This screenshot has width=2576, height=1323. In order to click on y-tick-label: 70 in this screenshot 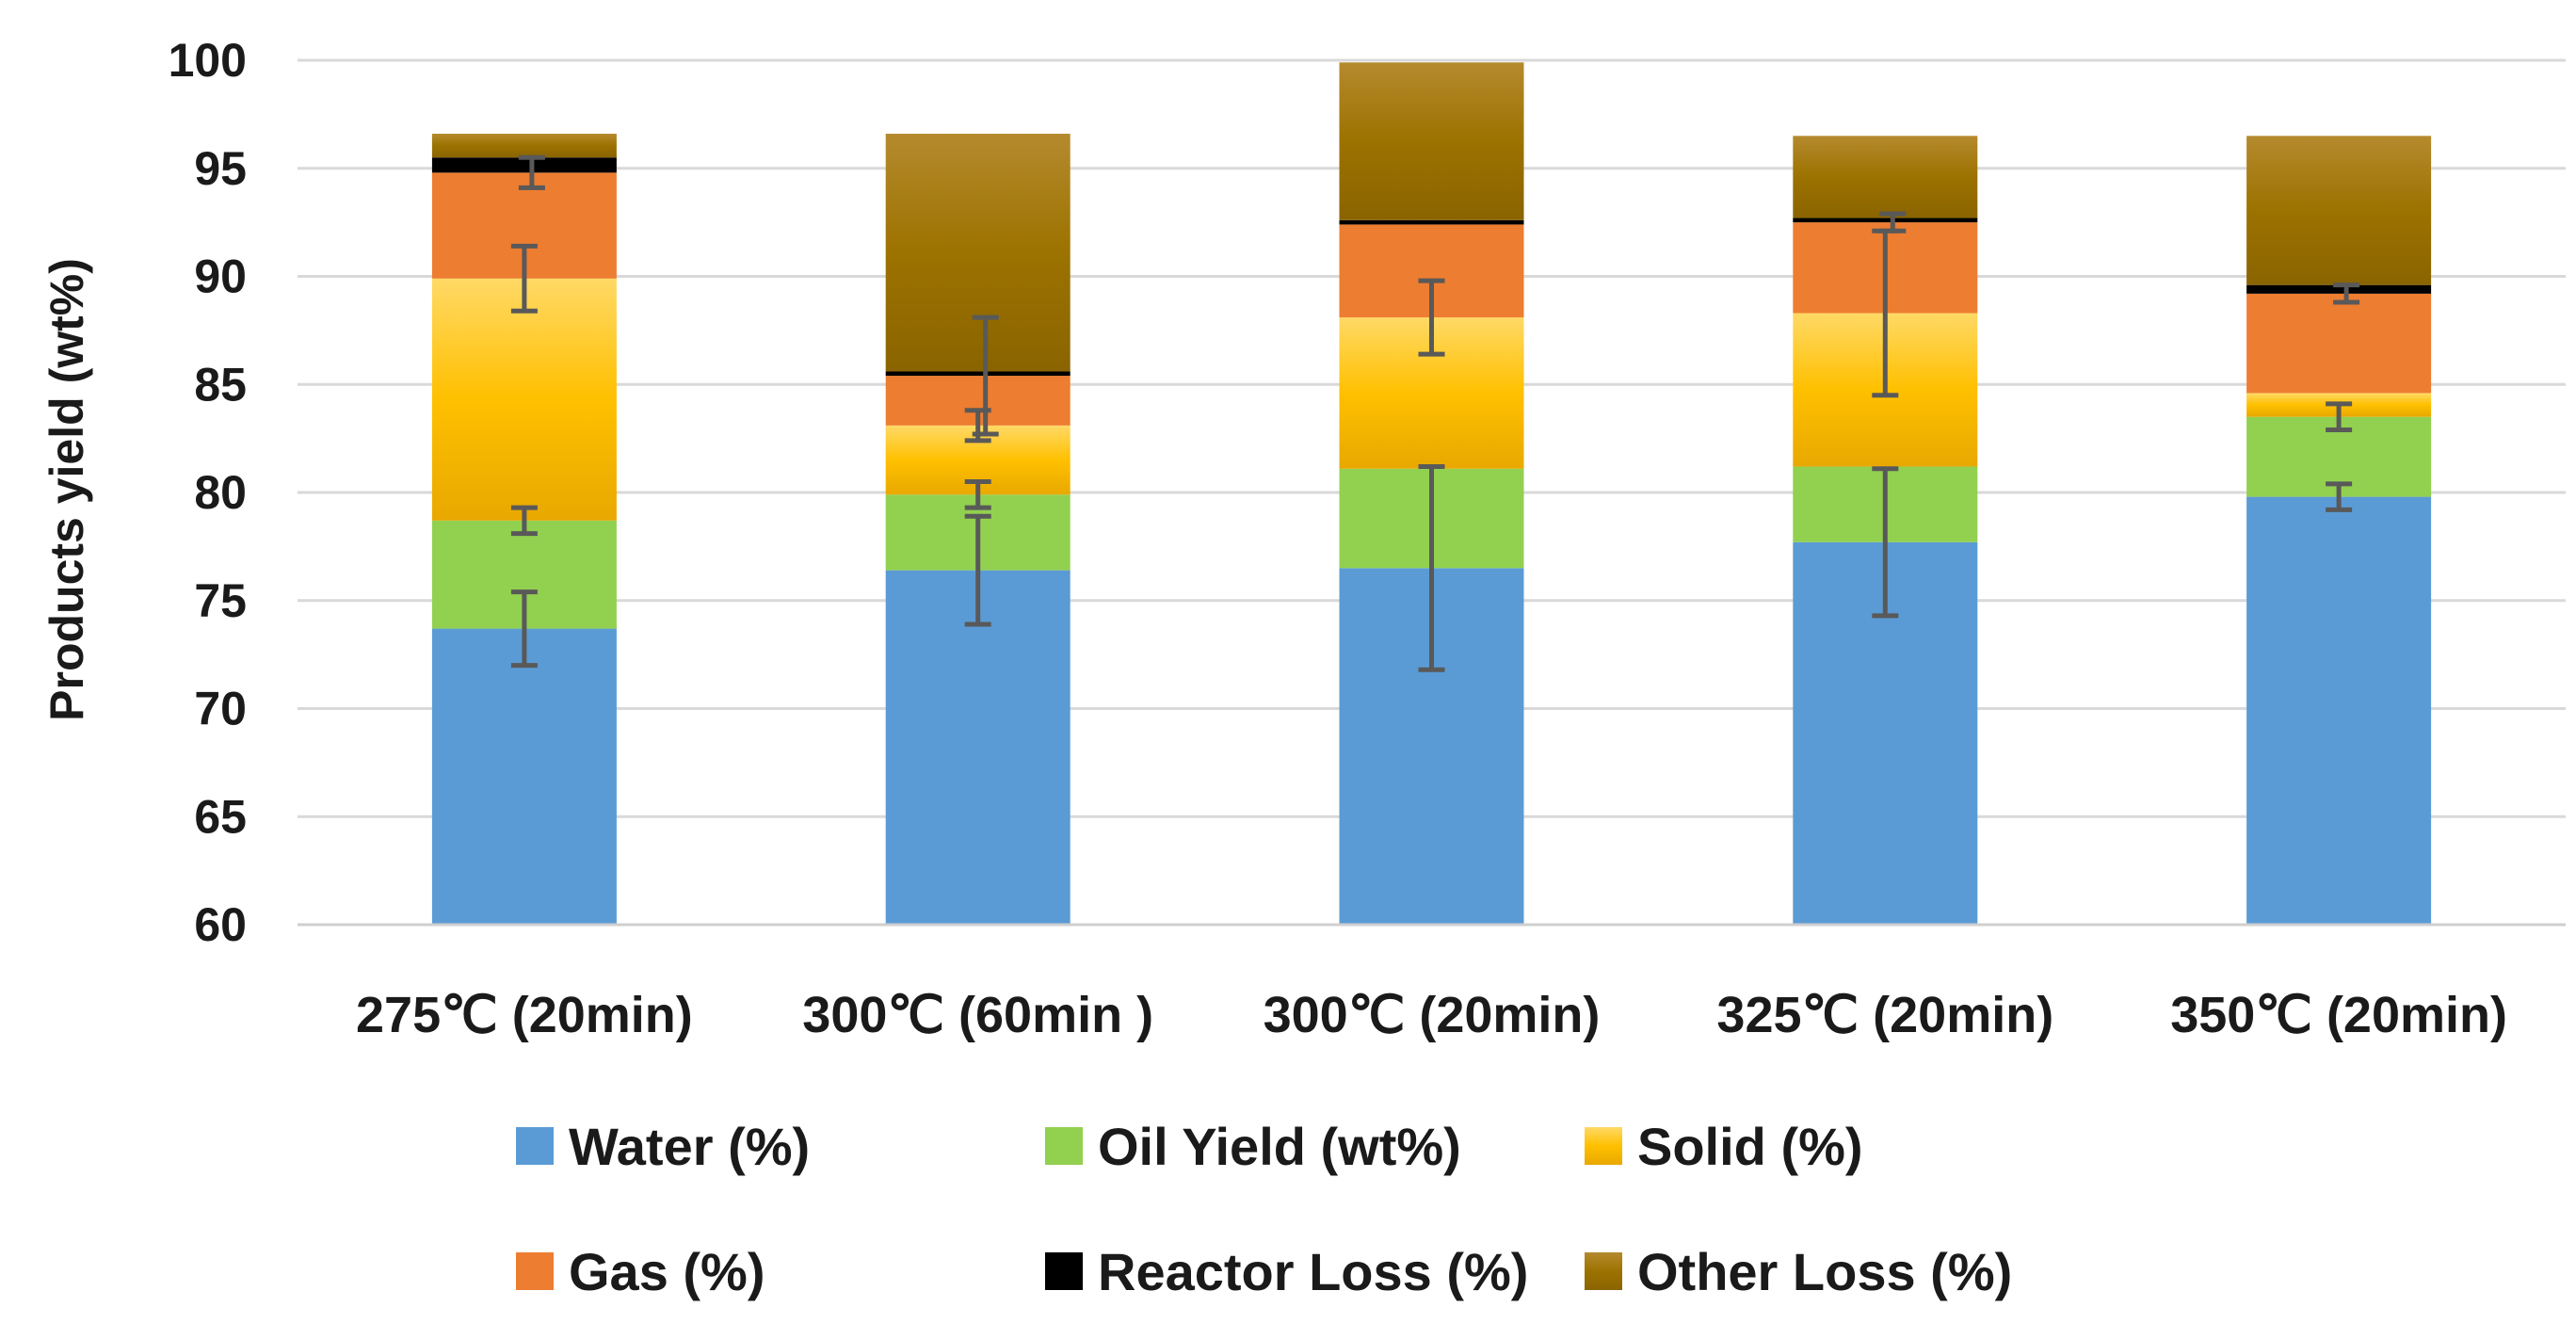, I will do `click(220, 709)`.